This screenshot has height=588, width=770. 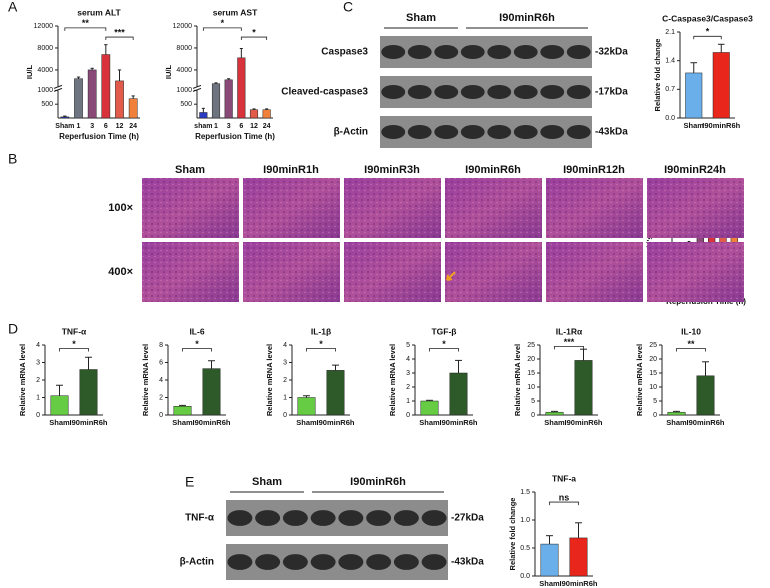 I want to click on row-label: Cleaved-caspase3, so click(x=324, y=92).